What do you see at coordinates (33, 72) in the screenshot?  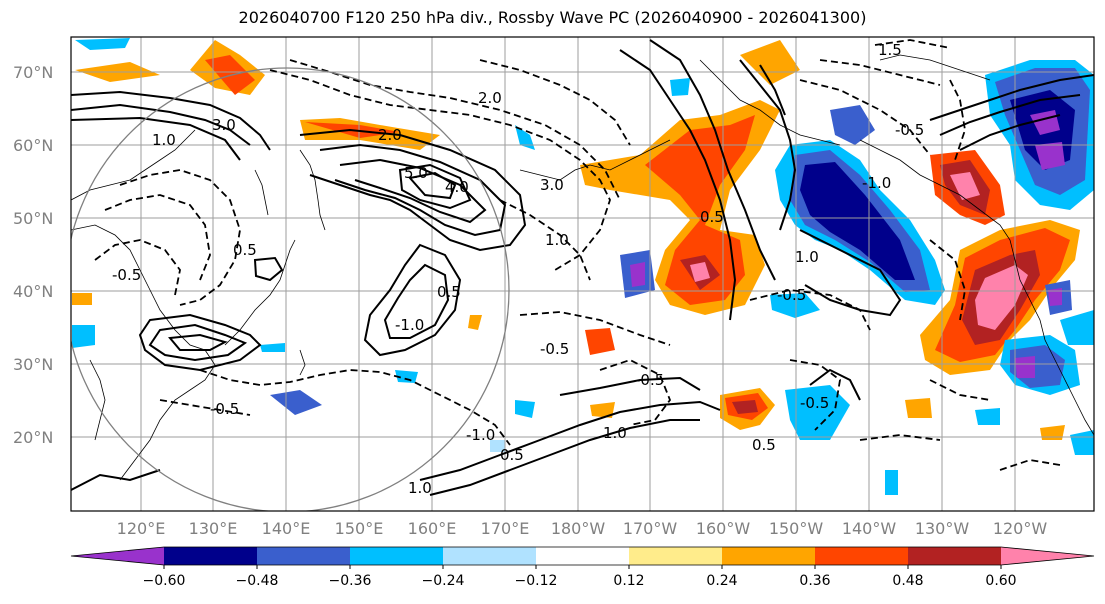 I see `lat-label: 70°N` at bounding box center [33, 72].